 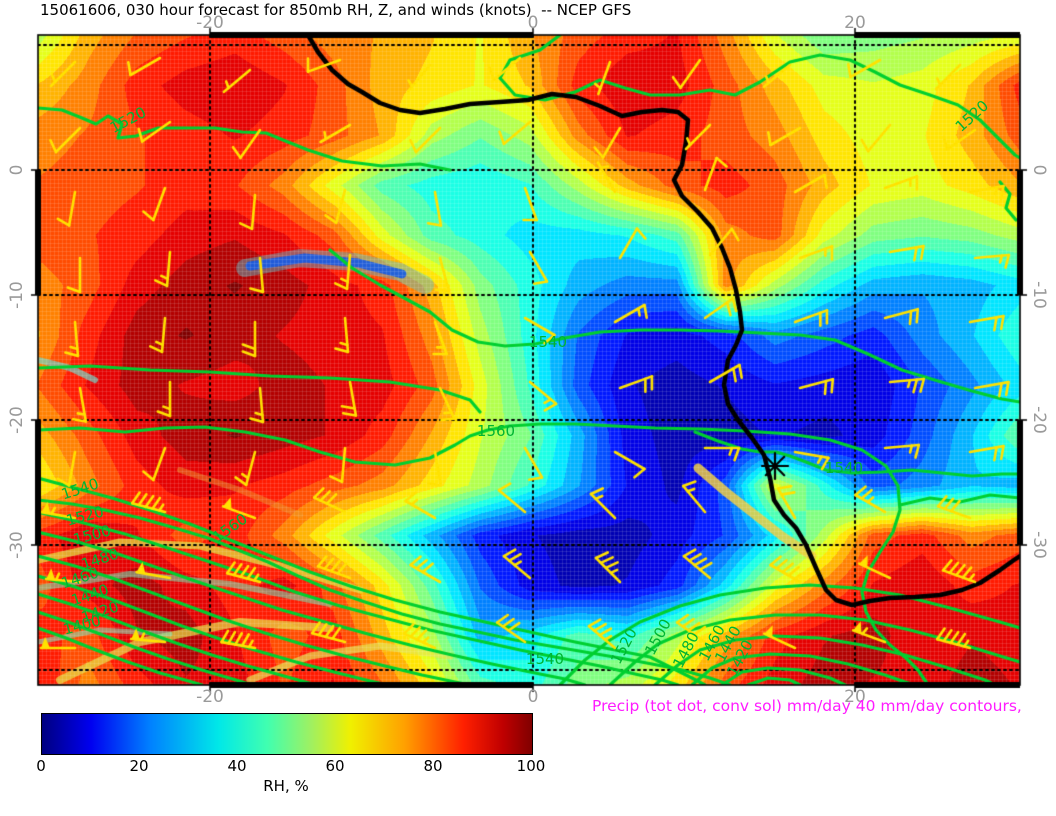 I want to click on left-axis-tick-label: -30, so click(x=17, y=545).